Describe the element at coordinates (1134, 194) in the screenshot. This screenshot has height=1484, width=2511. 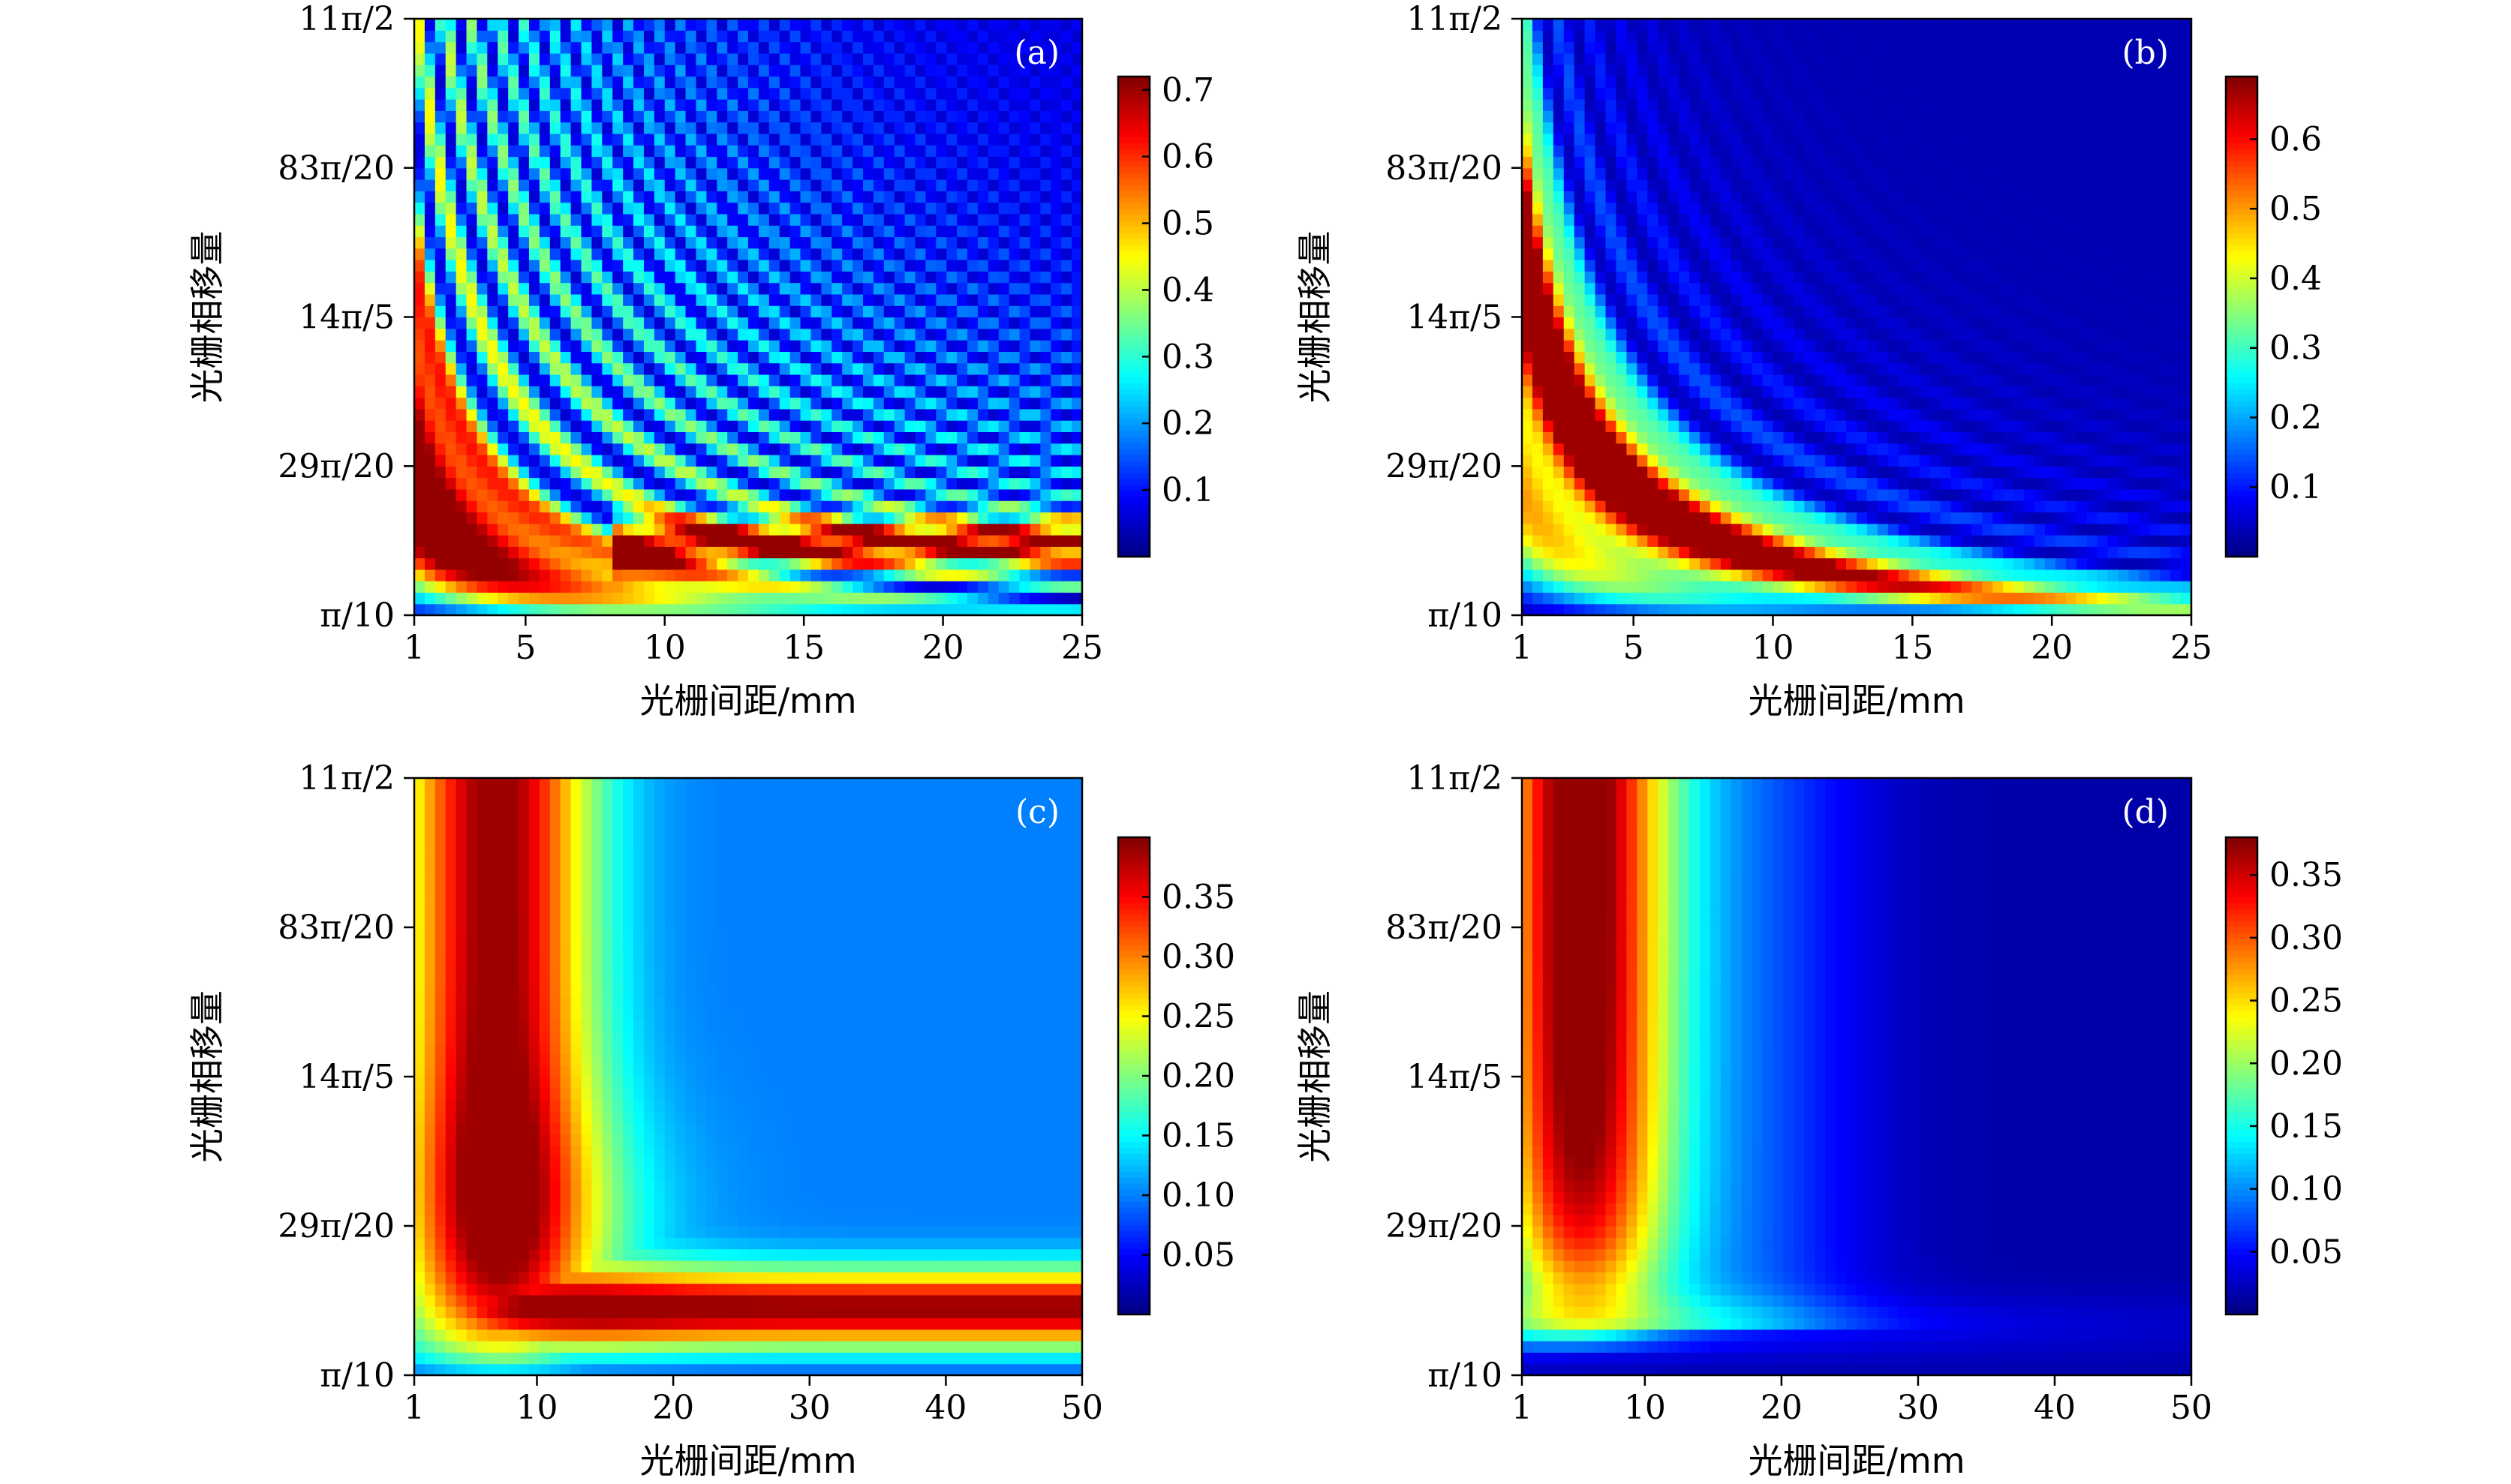
I see `colorbar-step` at that location.